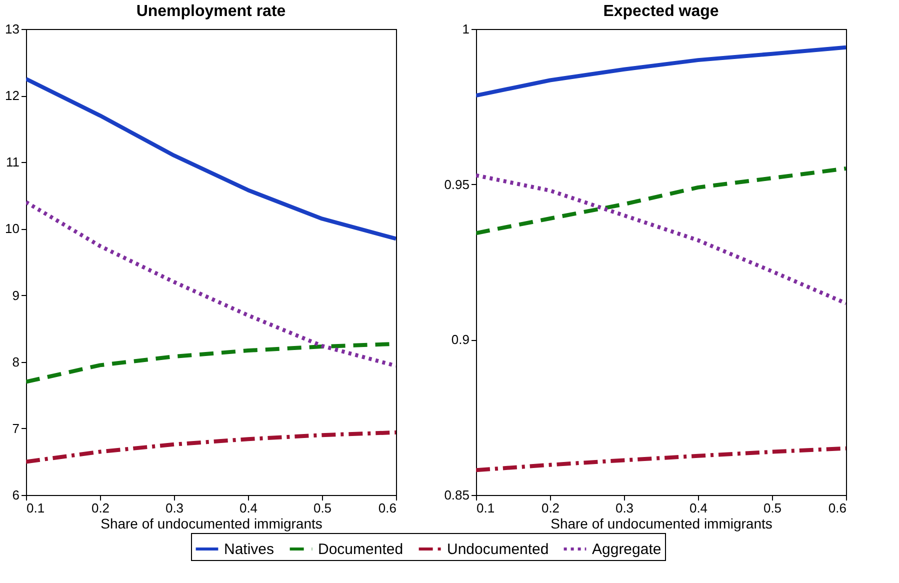 The width and height of the screenshot is (899, 583). What do you see at coordinates (16, 495) in the screenshot?
I see `y-tick-label: 6` at bounding box center [16, 495].